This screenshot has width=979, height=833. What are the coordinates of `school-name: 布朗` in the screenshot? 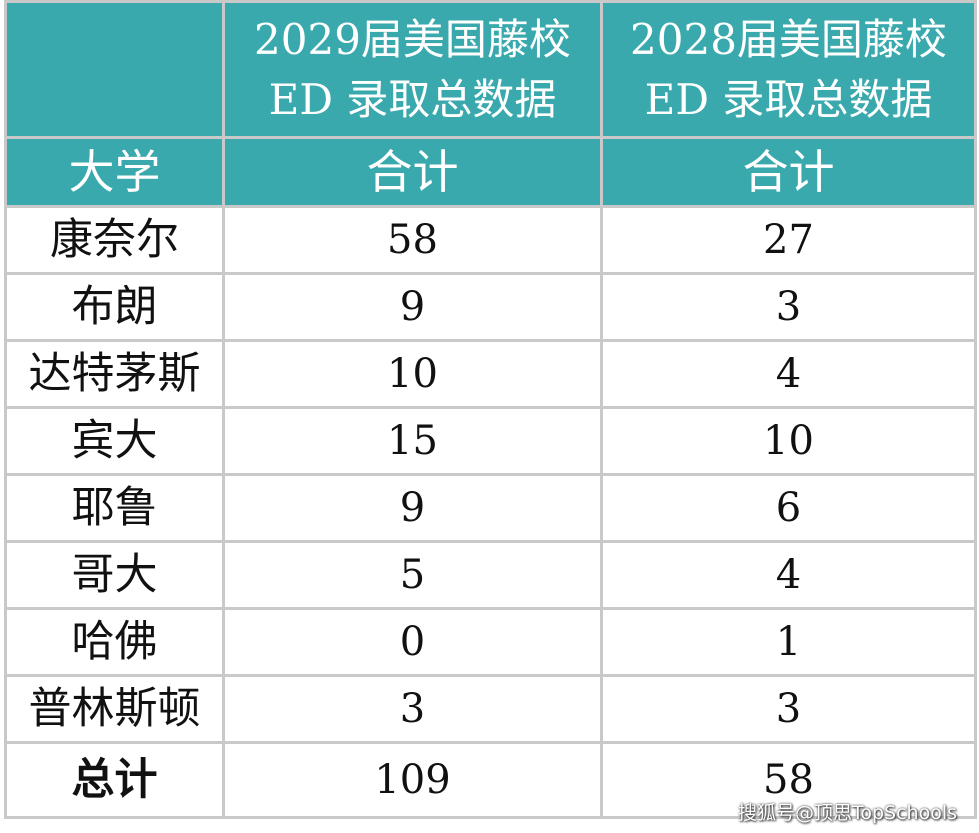 It's located at (114, 307).